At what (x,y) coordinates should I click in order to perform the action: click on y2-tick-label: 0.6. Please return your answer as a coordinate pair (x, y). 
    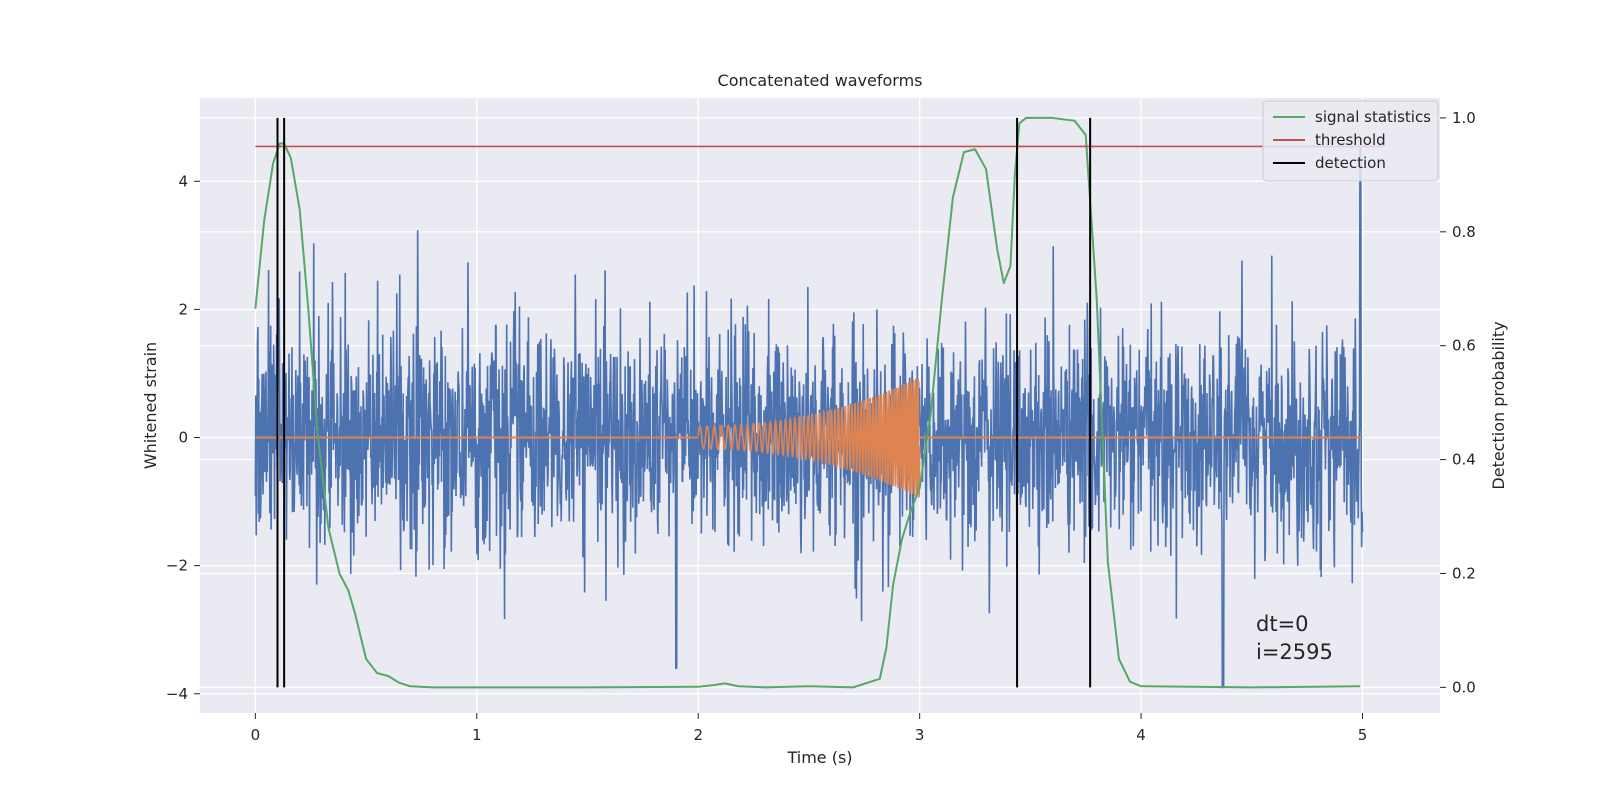
    Looking at the image, I should click on (1464, 346).